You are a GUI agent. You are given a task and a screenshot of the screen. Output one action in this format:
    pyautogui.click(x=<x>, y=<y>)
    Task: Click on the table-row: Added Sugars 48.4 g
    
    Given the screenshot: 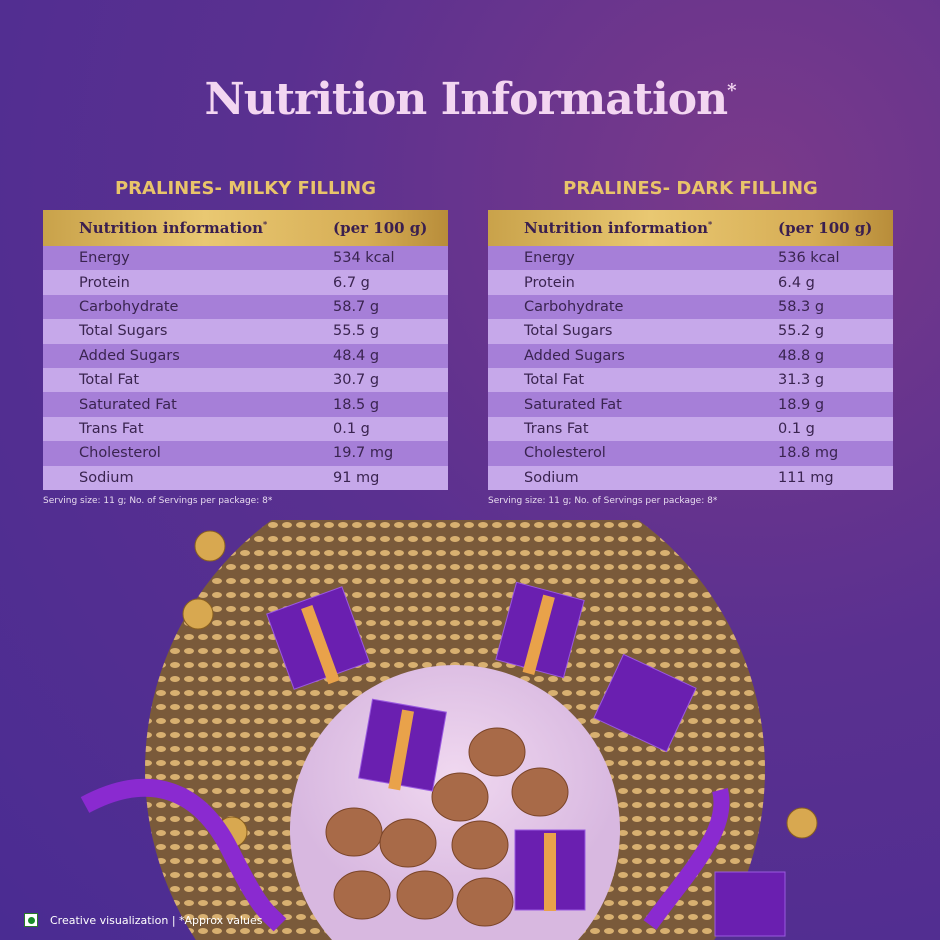 What is the action you would take?
    pyautogui.click(x=245, y=355)
    